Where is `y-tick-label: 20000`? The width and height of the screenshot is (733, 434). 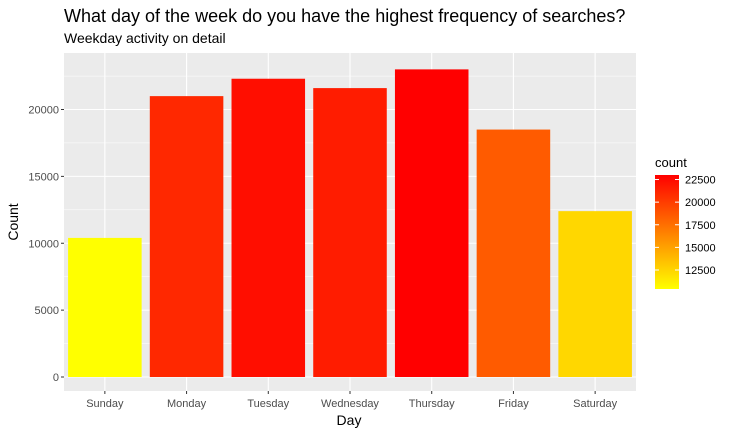
y-tick-label: 20000 is located at coordinates (43, 111).